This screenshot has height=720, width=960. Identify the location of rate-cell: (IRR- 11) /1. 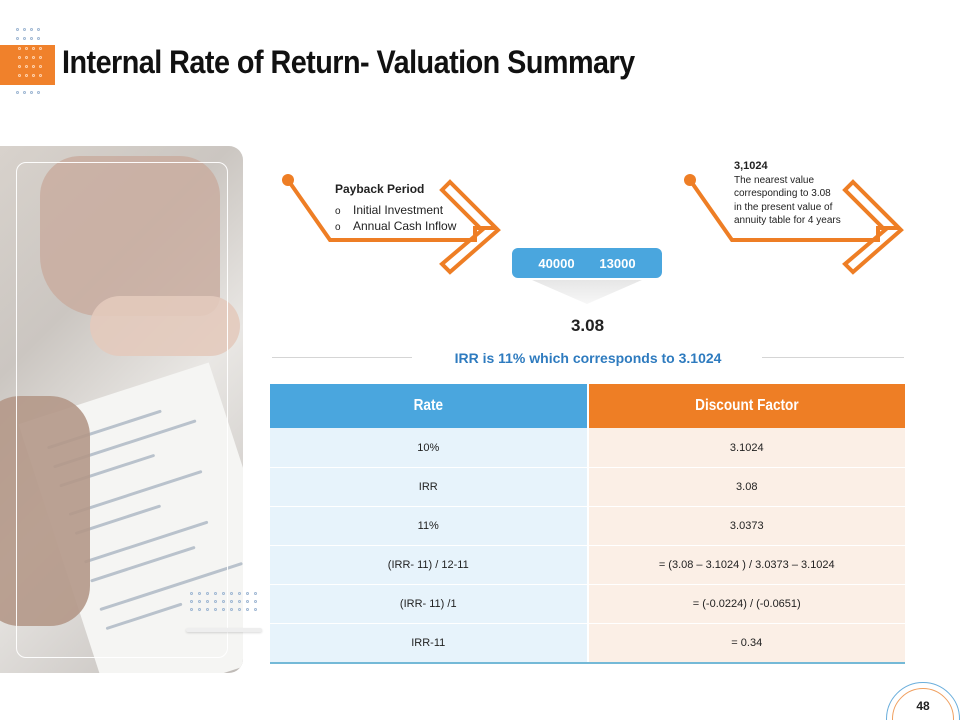
(429, 603).